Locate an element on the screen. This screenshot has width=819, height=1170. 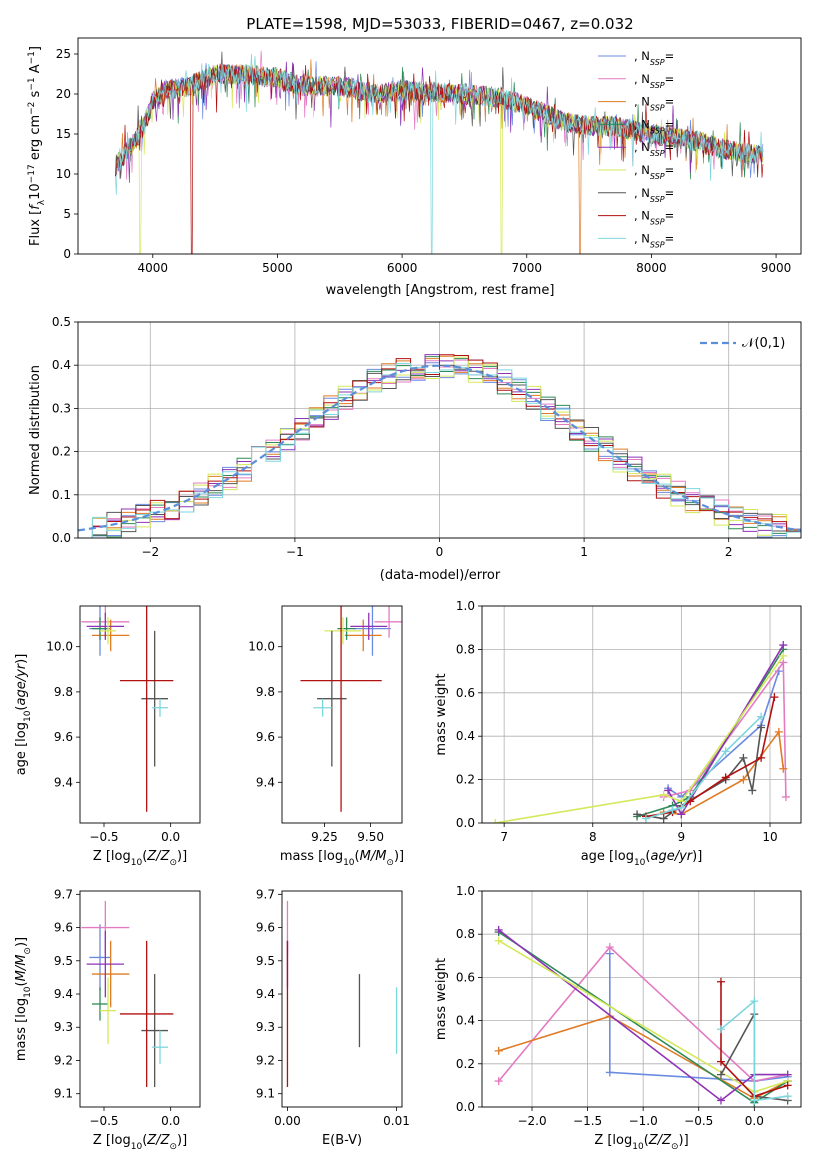
x-tick-label: 9.50 is located at coordinates (370, 837).